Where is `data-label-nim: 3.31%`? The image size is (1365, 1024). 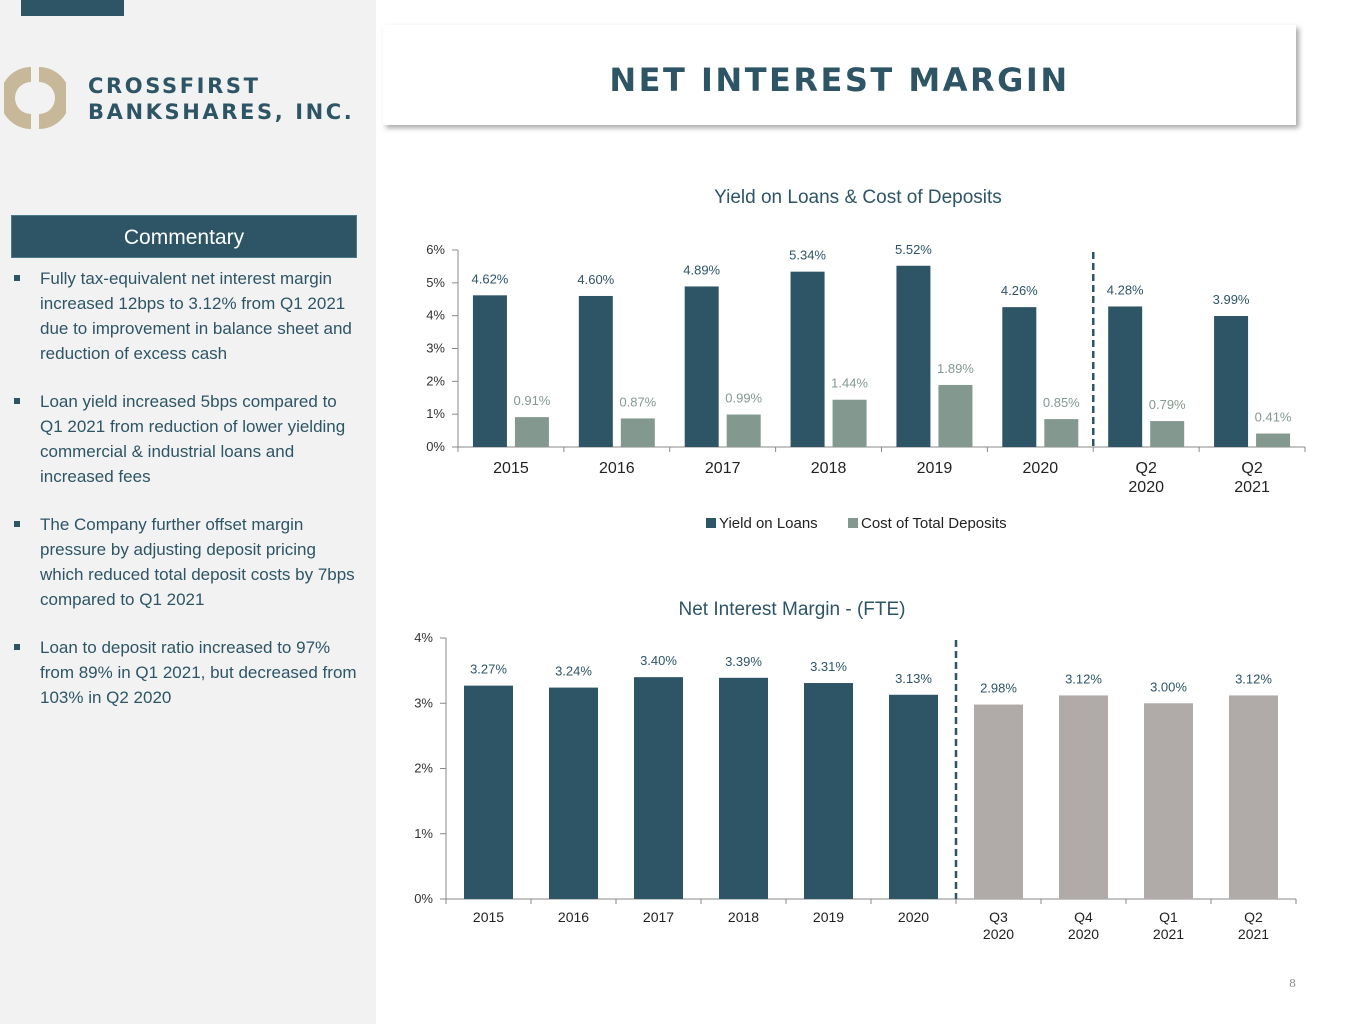
data-label-nim: 3.31% is located at coordinates (828, 666).